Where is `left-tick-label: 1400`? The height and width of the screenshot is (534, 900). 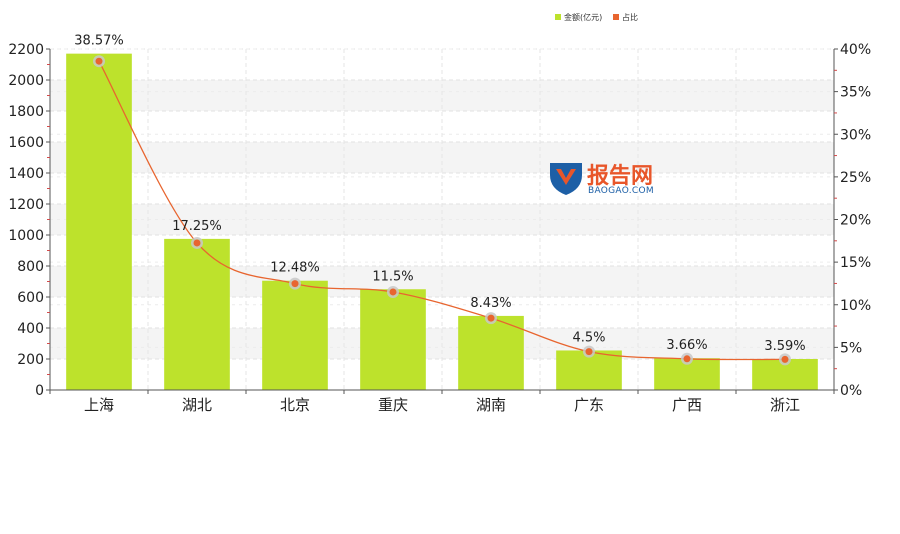
left-tick-label: 1400 is located at coordinates (26, 174).